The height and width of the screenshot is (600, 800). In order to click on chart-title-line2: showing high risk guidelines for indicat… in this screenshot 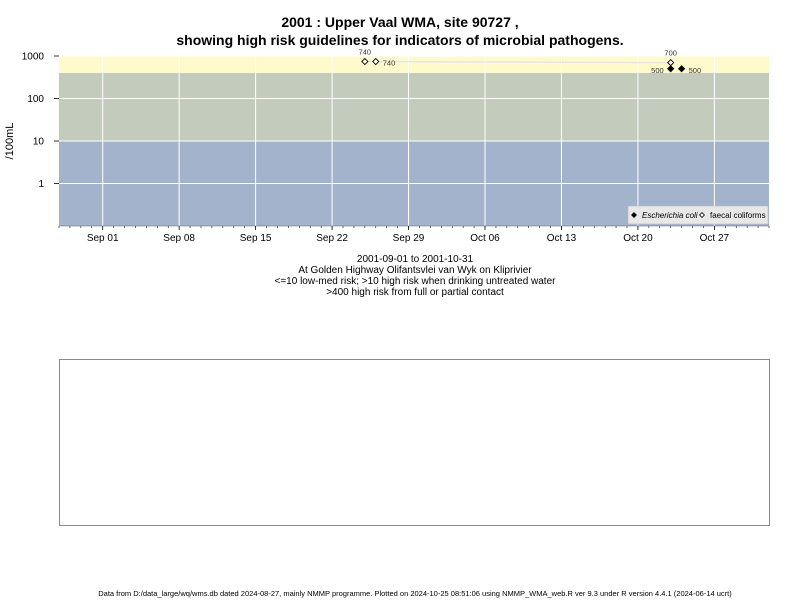, I will do `click(400, 40)`.